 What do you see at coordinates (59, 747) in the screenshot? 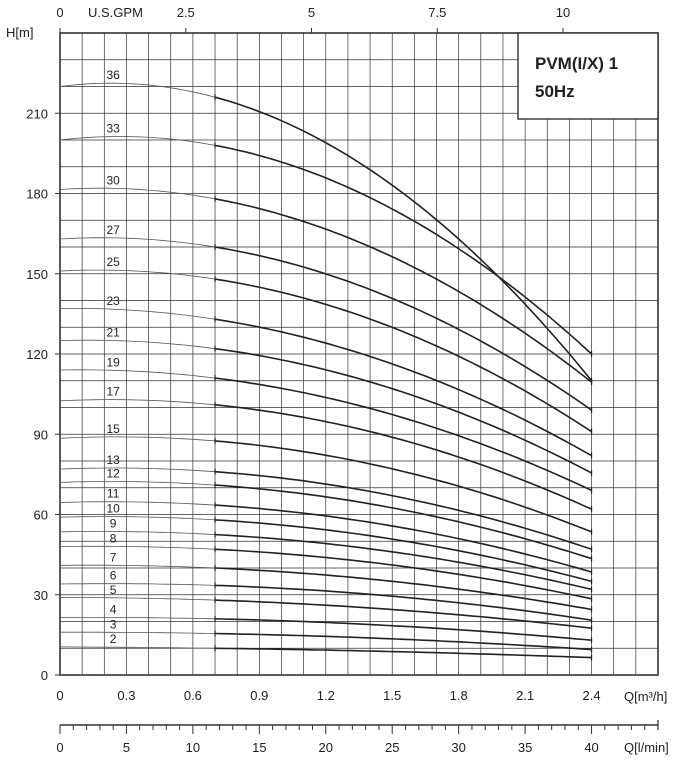
I see `x3-tick-label: 0` at bounding box center [59, 747].